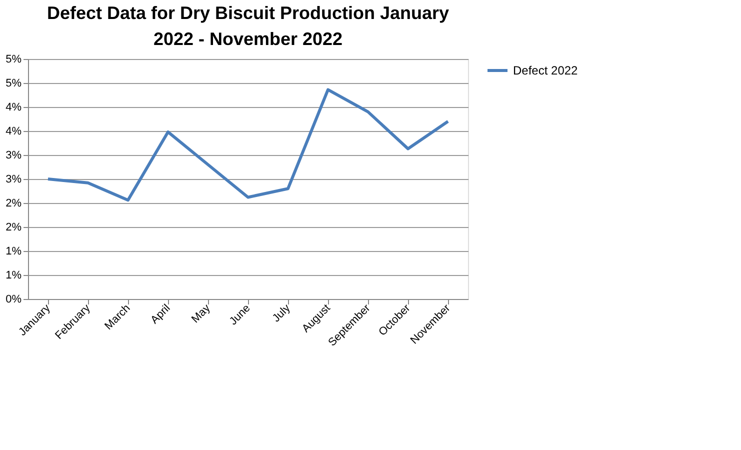 This screenshot has width=741, height=450. What do you see at coordinates (14, 300) in the screenshot?
I see `y-tick-label: 0%` at bounding box center [14, 300].